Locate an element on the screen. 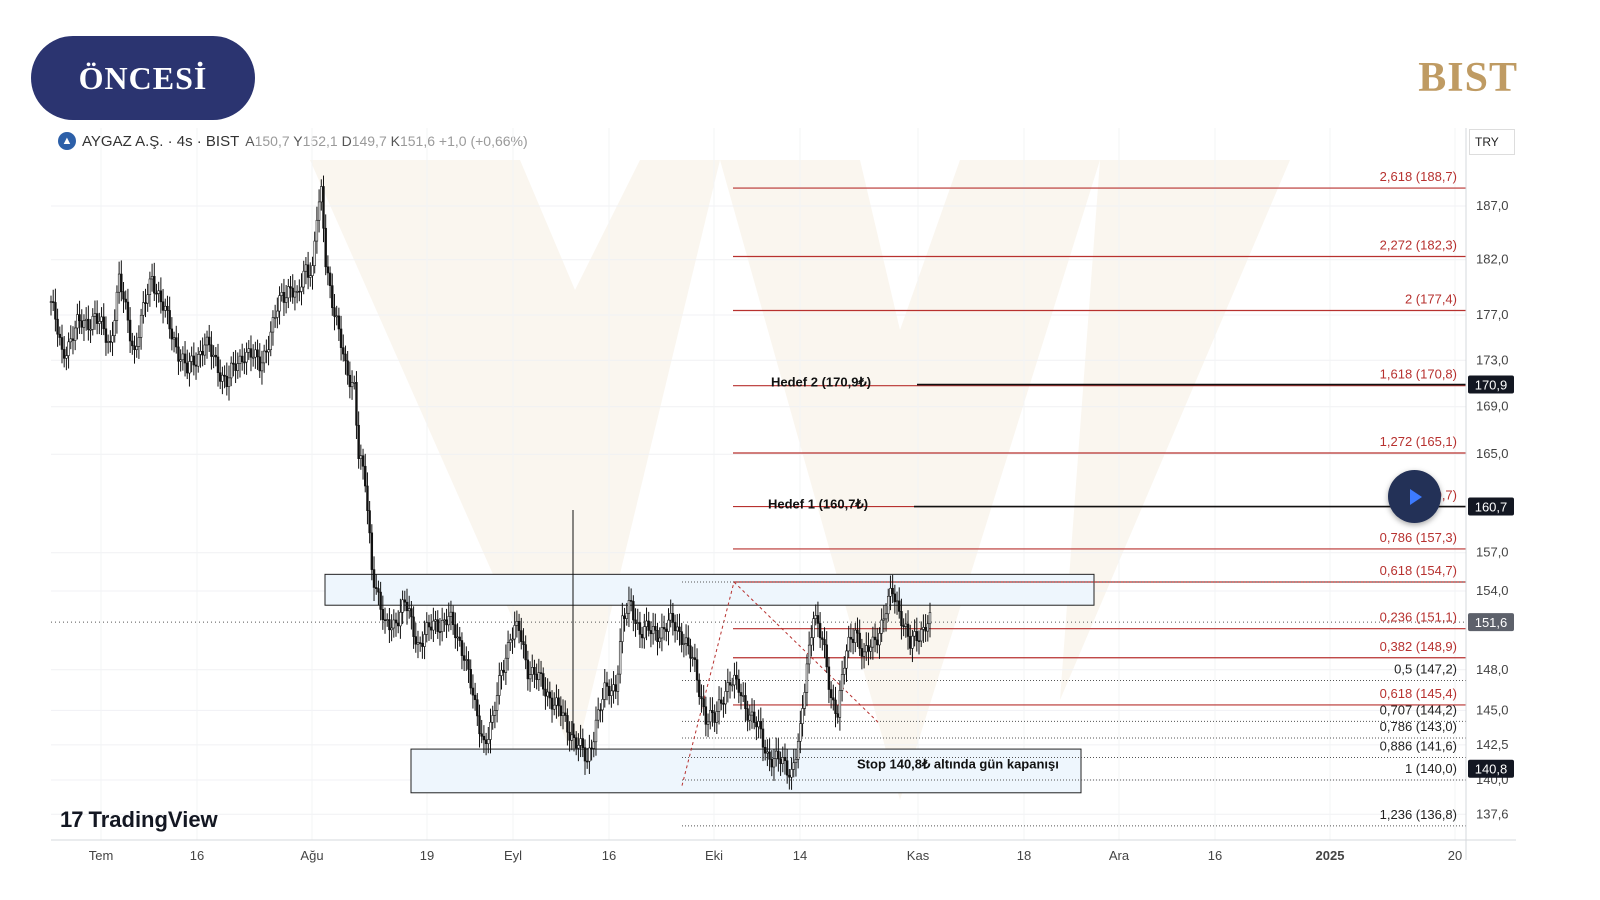 This screenshot has width=1600, height=900. play-button is located at coordinates (1414, 496).